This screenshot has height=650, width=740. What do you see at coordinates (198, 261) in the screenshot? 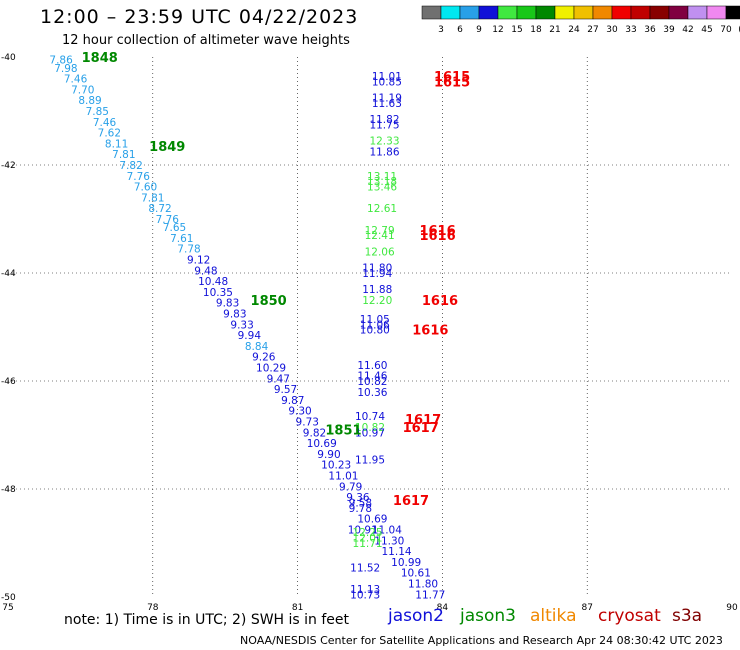
I see `wave-height-value: 9.12` at bounding box center [198, 261].